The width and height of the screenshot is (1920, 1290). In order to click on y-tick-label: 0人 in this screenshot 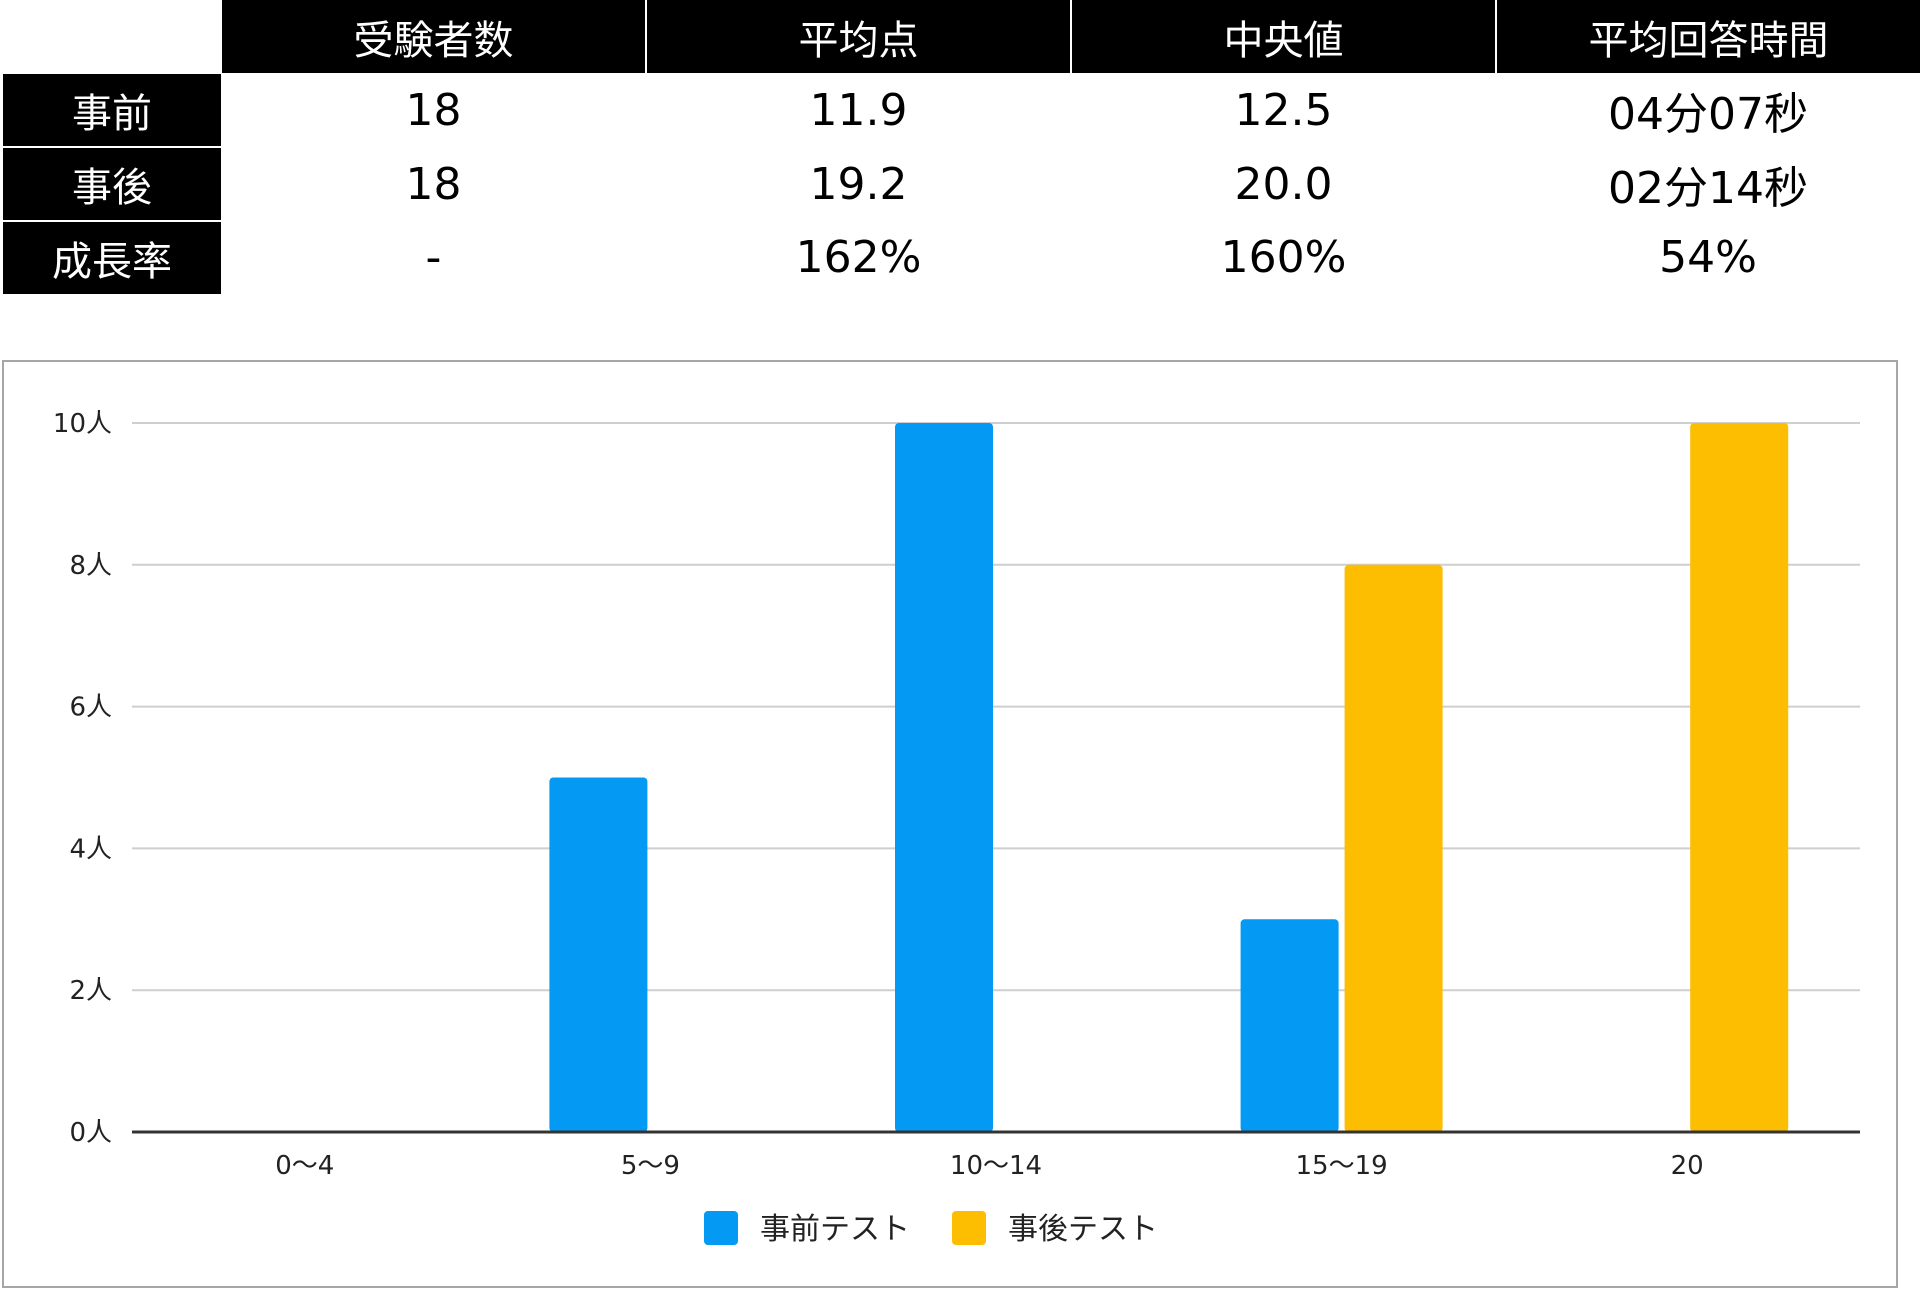, I will do `click(90, 1133)`.